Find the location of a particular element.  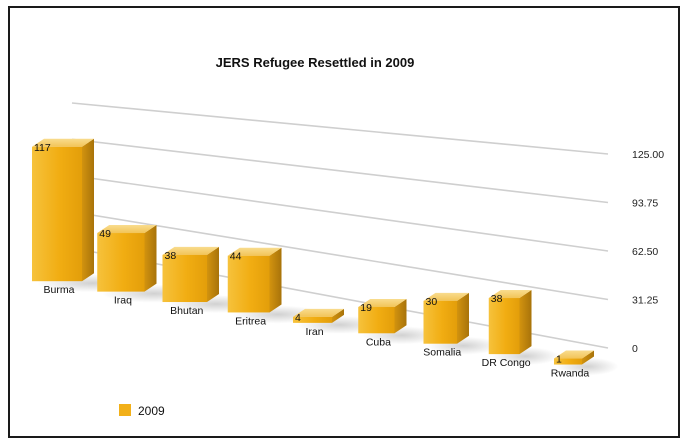

category-label: Rwanda is located at coordinates (570, 374).